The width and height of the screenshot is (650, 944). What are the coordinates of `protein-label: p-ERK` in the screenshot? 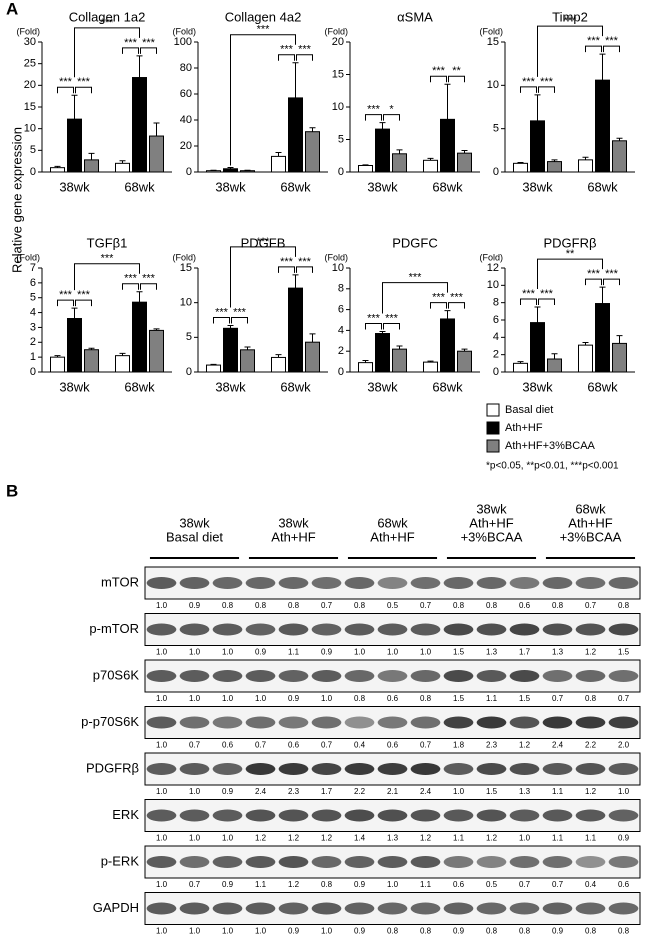 It's located at (120, 860).